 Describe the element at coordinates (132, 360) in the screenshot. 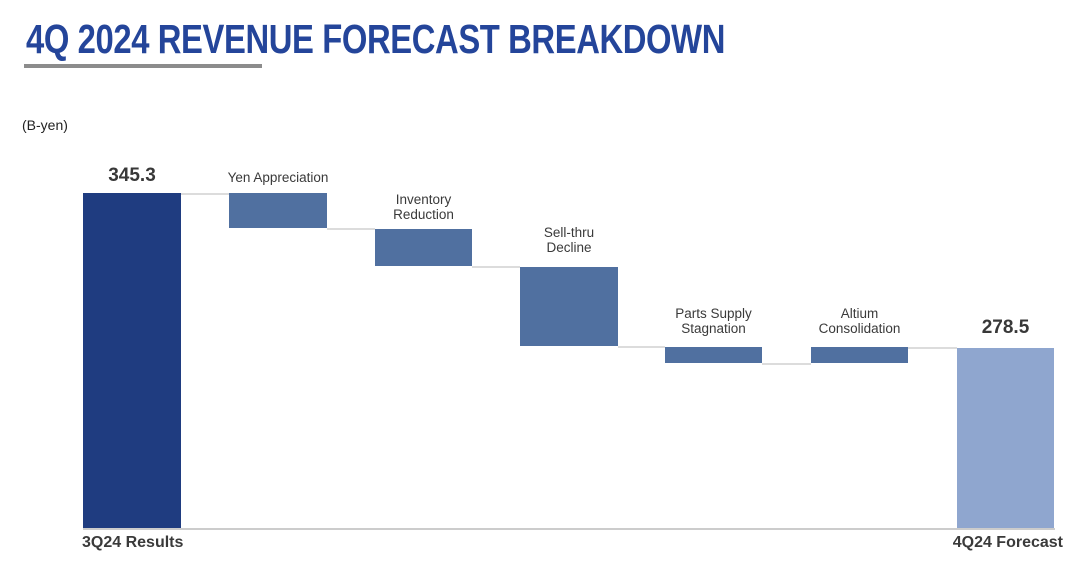

I see `bar-3q24-results` at that location.